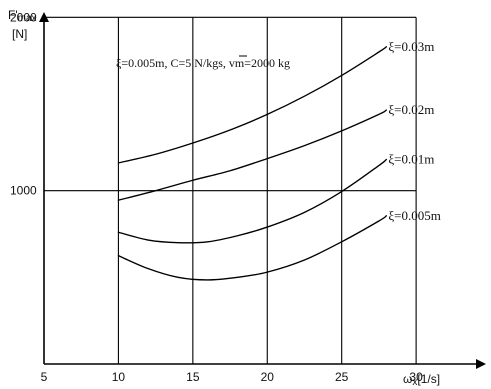 Image resolution: width=491 pixels, height=389 pixels. What do you see at coordinates (203, 63) in the screenshot?
I see `parameter-note: ξ=0.005m, C=5 N/kgs, vm=2000 kg` at bounding box center [203, 63].